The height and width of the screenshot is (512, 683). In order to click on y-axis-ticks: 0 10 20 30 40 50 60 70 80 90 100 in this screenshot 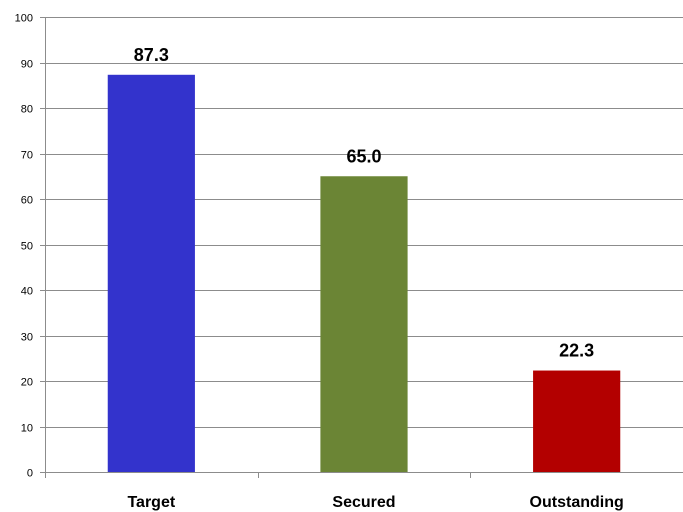, I will do `click(24, 246)`.